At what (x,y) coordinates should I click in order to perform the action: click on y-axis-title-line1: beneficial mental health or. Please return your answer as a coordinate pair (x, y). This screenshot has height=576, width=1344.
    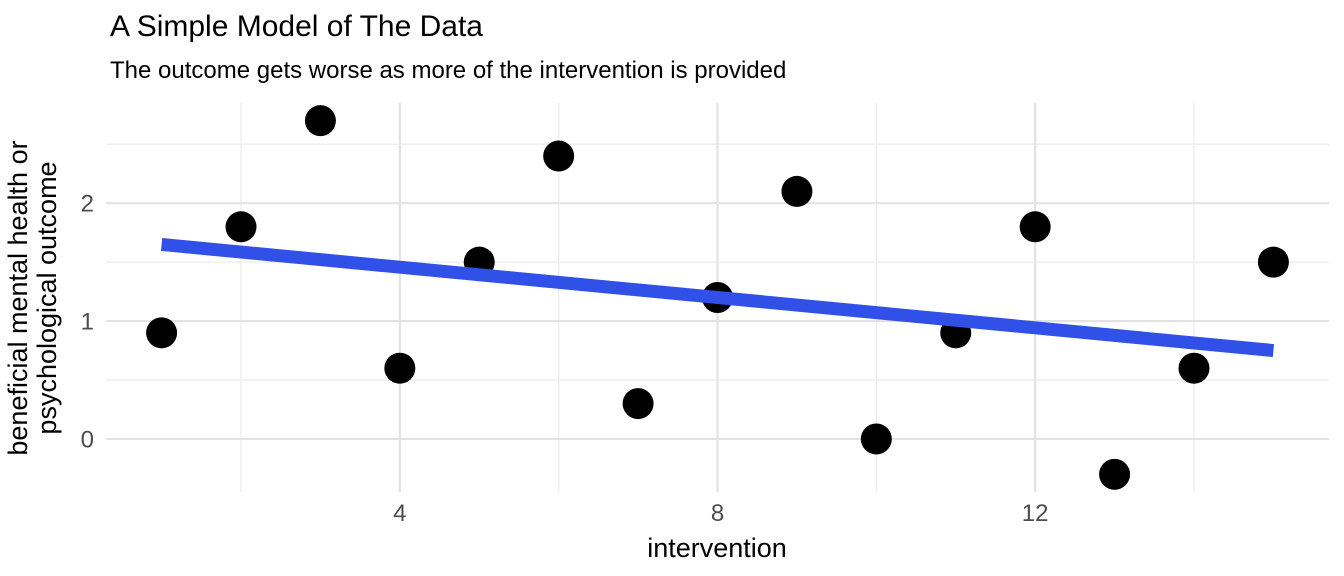
    Looking at the image, I should click on (18, 298).